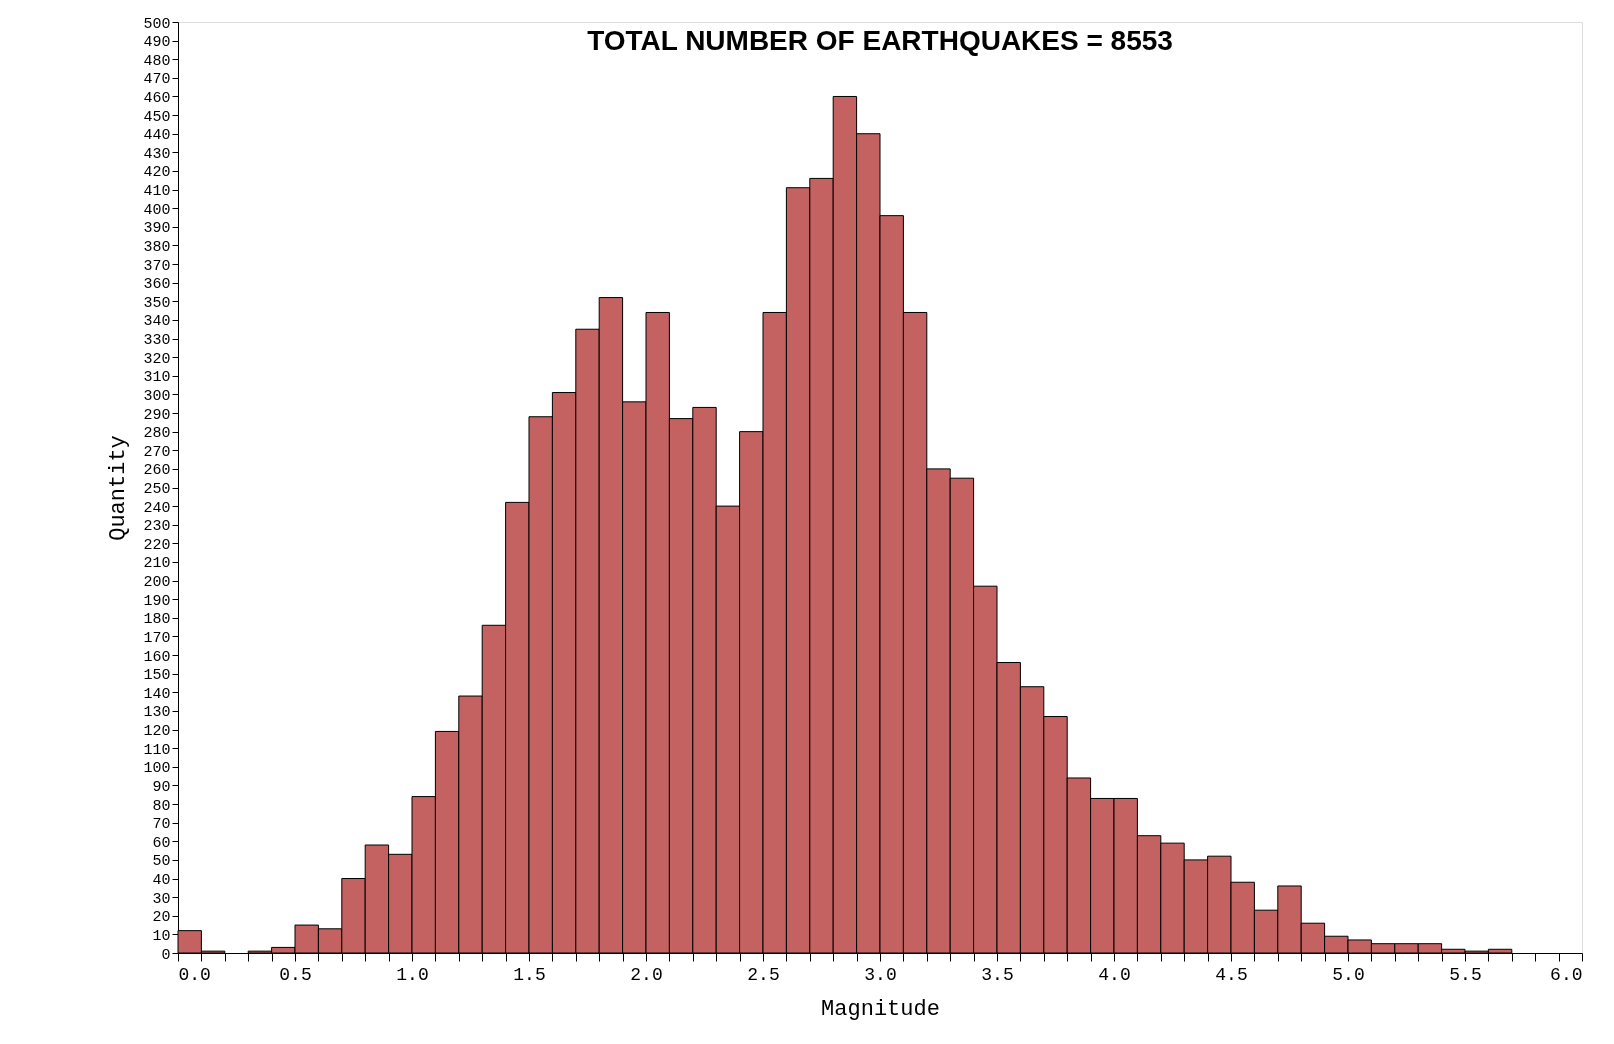 This screenshot has width=1614, height=1044. I want to click on x-tick-label: 0.0, so click(194, 974).